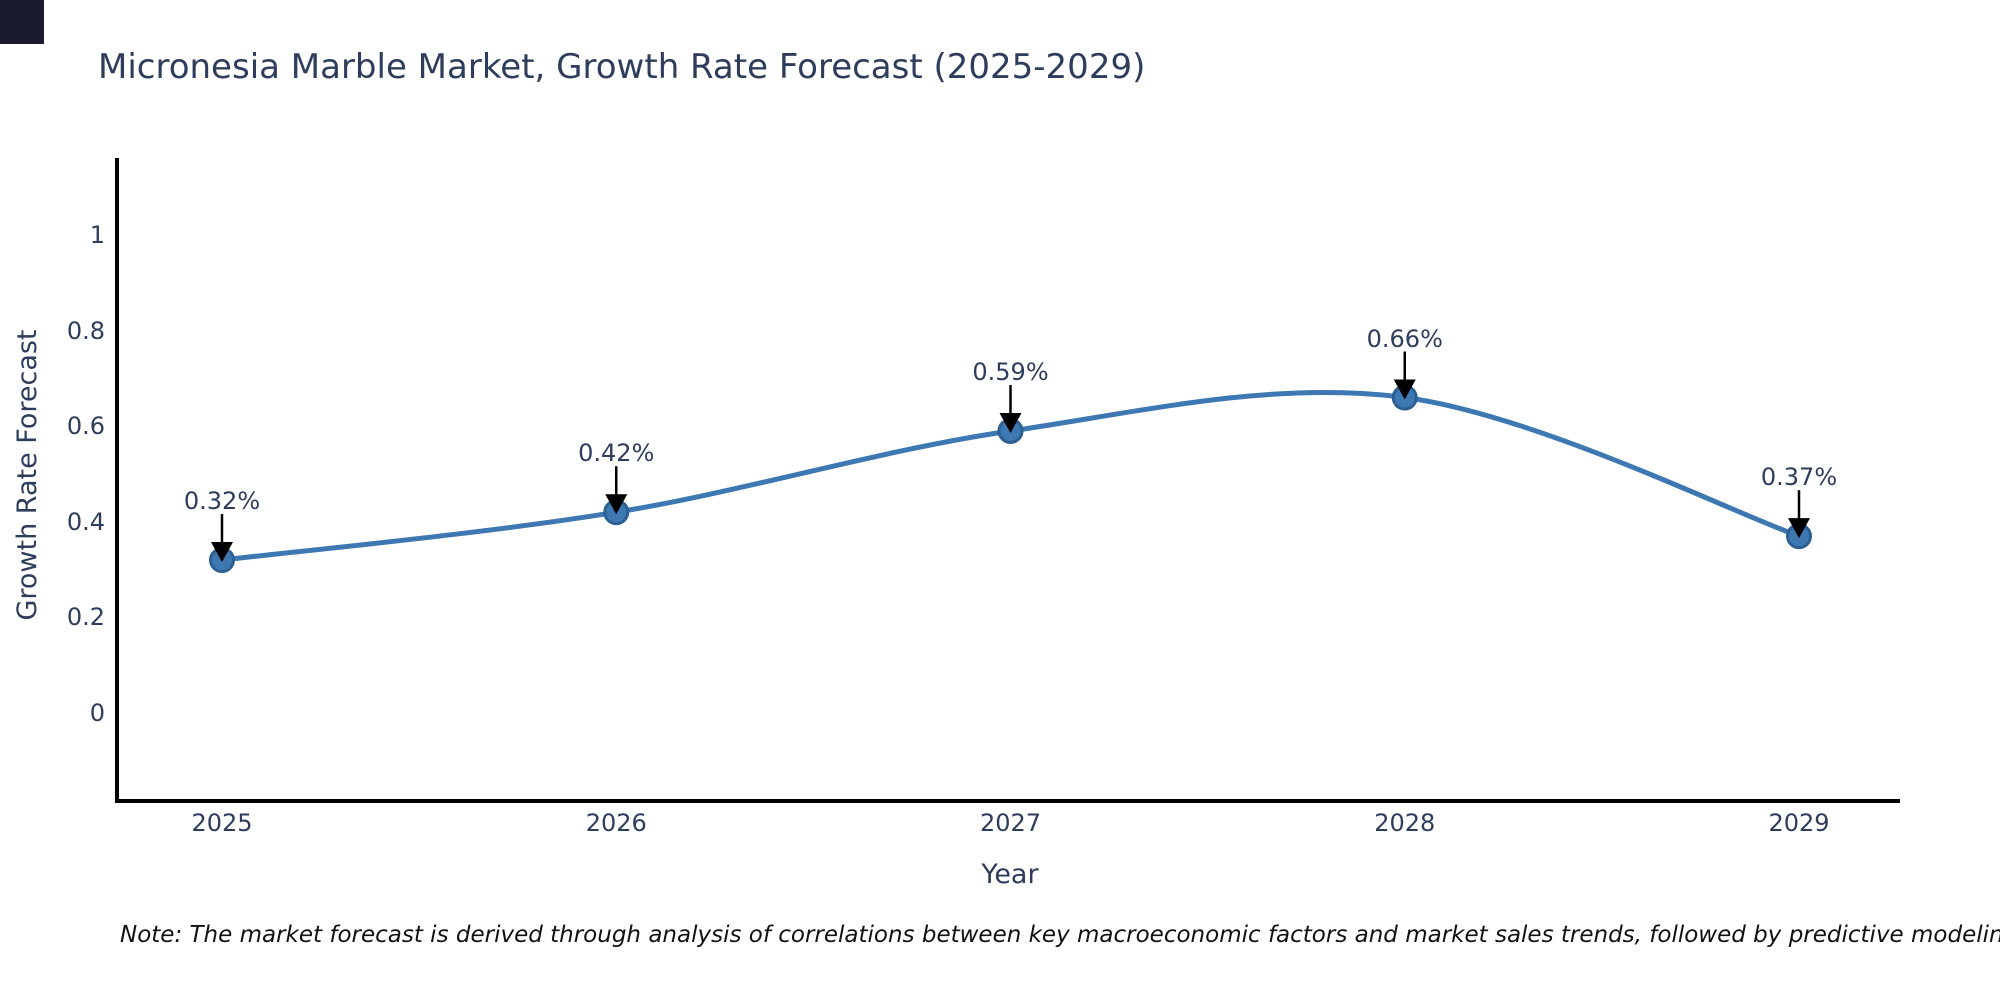 Image resolution: width=2000 pixels, height=1000 pixels. What do you see at coordinates (85, 617) in the screenshot?
I see `y-tick-label: 0.2` at bounding box center [85, 617].